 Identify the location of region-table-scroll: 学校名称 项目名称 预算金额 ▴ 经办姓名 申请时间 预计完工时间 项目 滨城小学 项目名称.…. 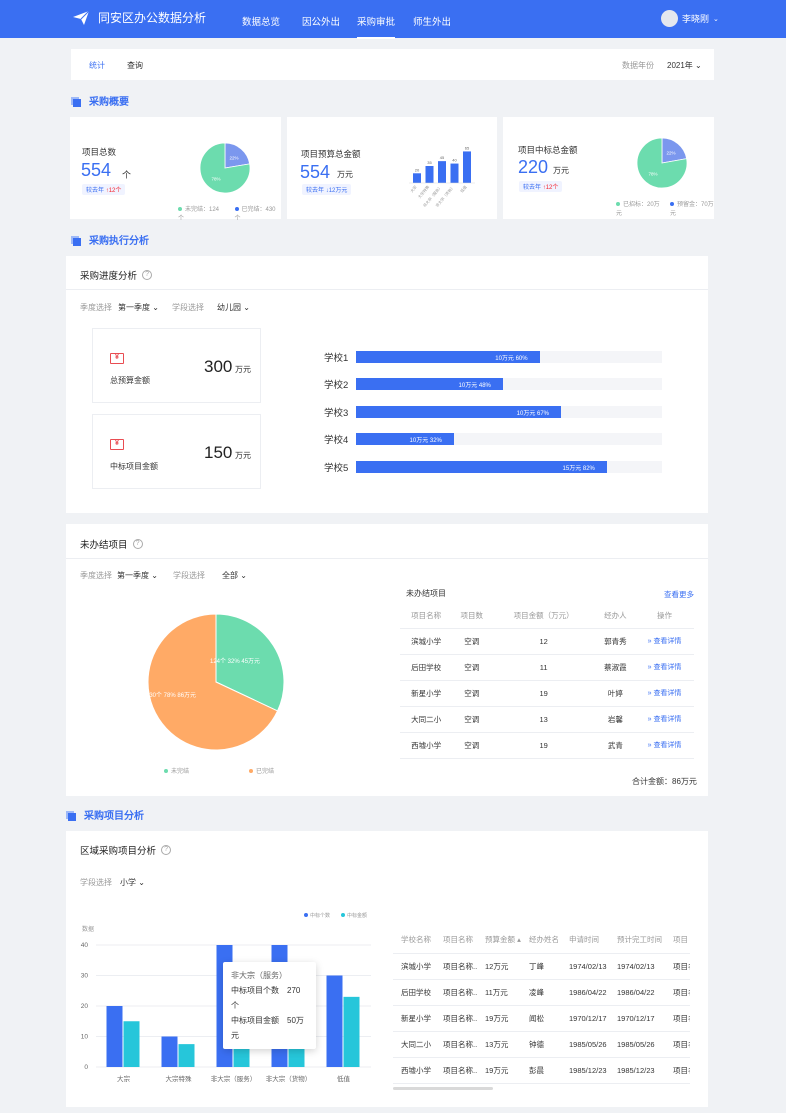
(541, 1008).